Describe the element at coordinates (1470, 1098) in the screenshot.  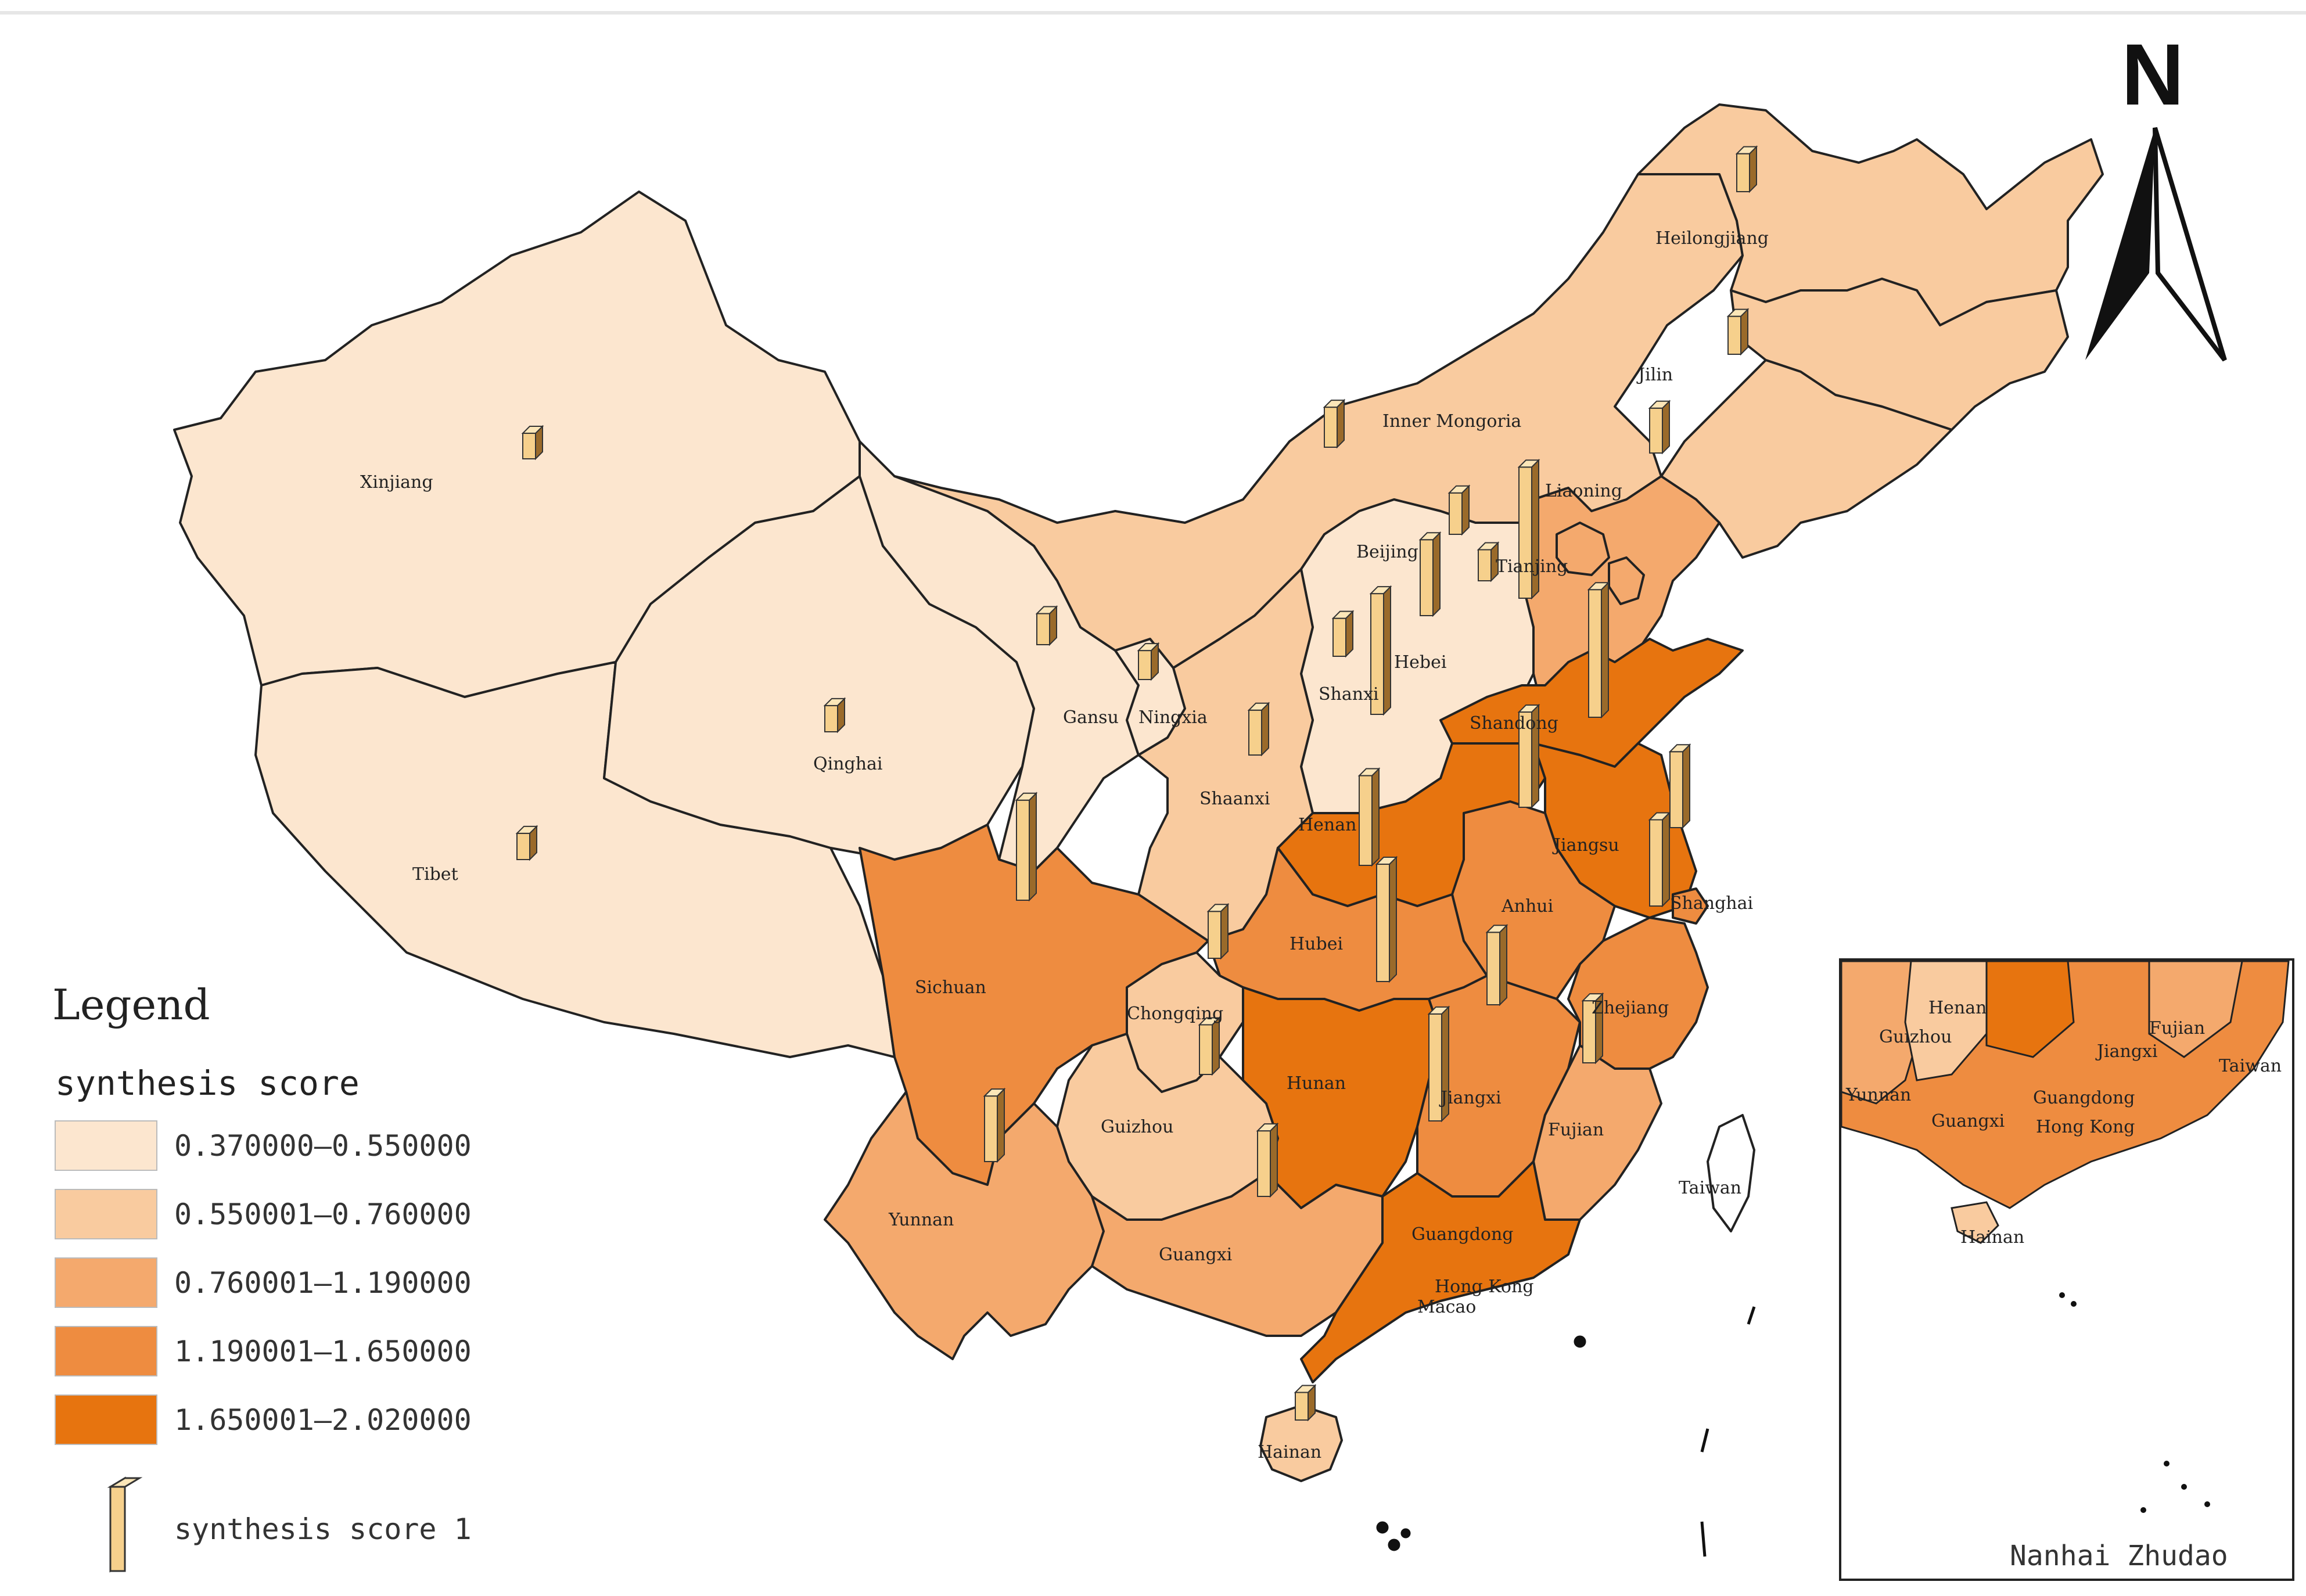
I see `province-label: Jiangxi` at that location.